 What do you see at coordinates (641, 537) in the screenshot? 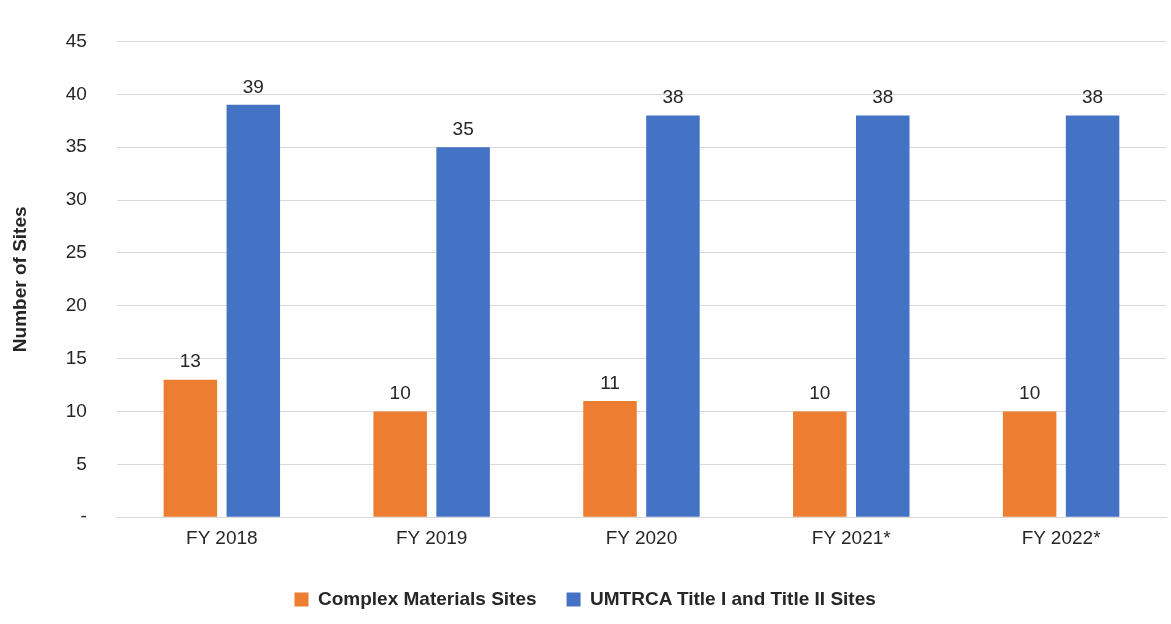
I see `x-tick-label: FY 2020` at bounding box center [641, 537].